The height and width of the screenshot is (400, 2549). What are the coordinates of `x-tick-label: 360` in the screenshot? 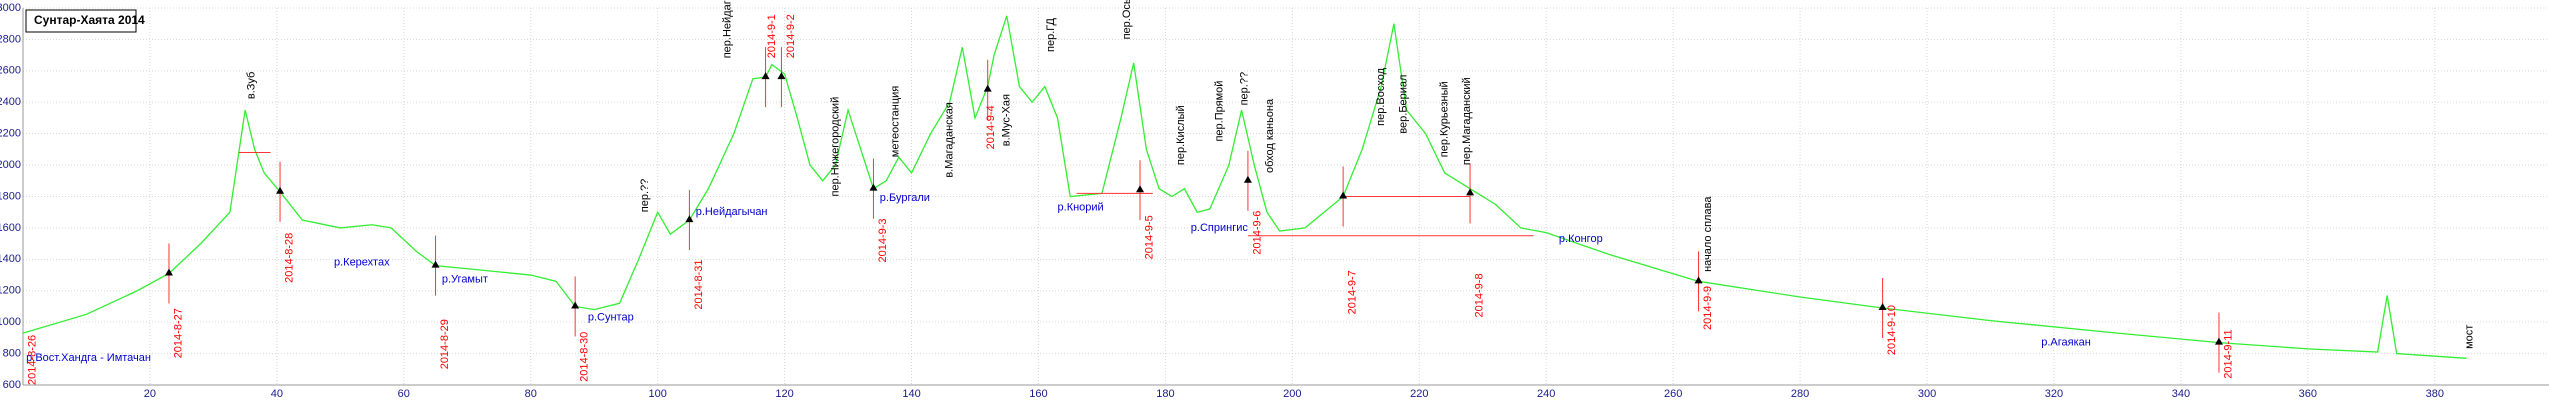 It's located at (2308, 394).